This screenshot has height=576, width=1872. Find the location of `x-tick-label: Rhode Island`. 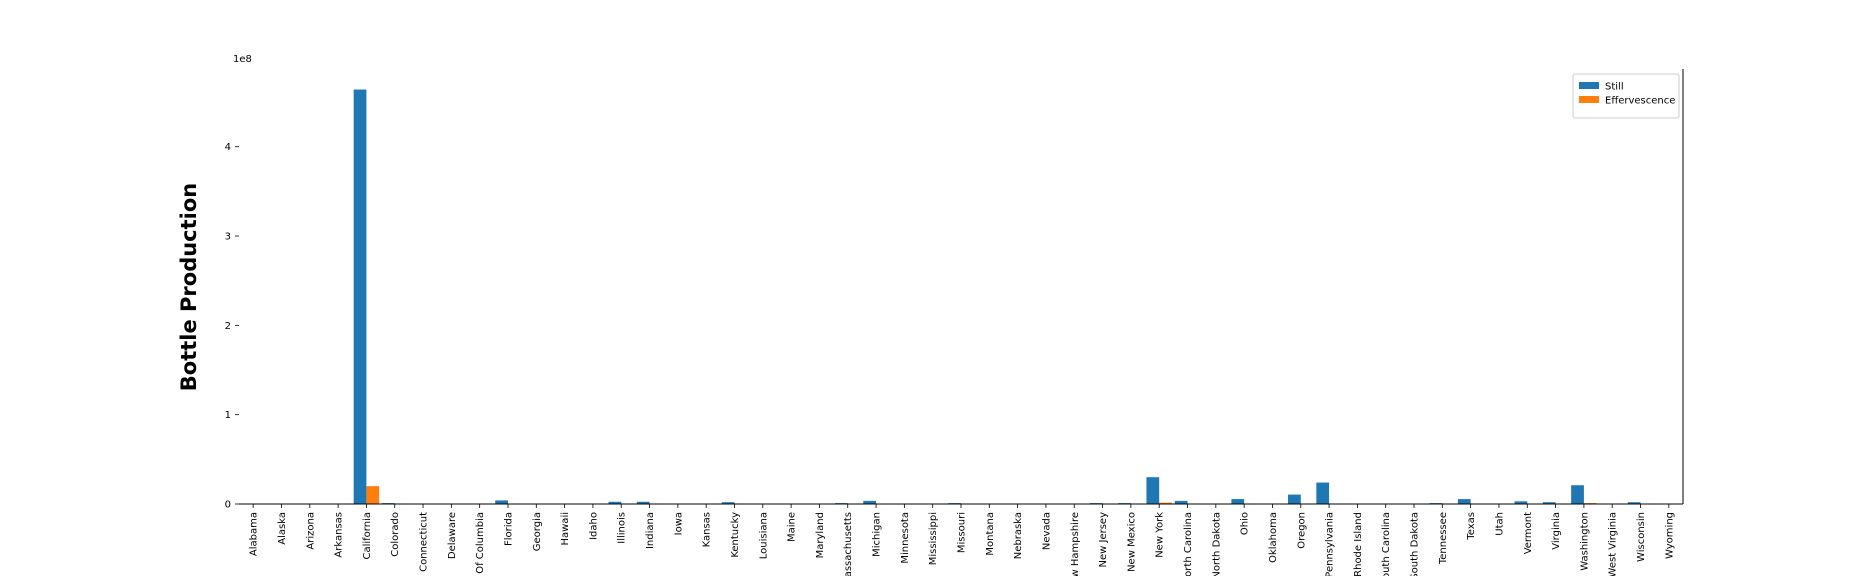

x-tick-label: Rhode Island is located at coordinates (1358, 544).